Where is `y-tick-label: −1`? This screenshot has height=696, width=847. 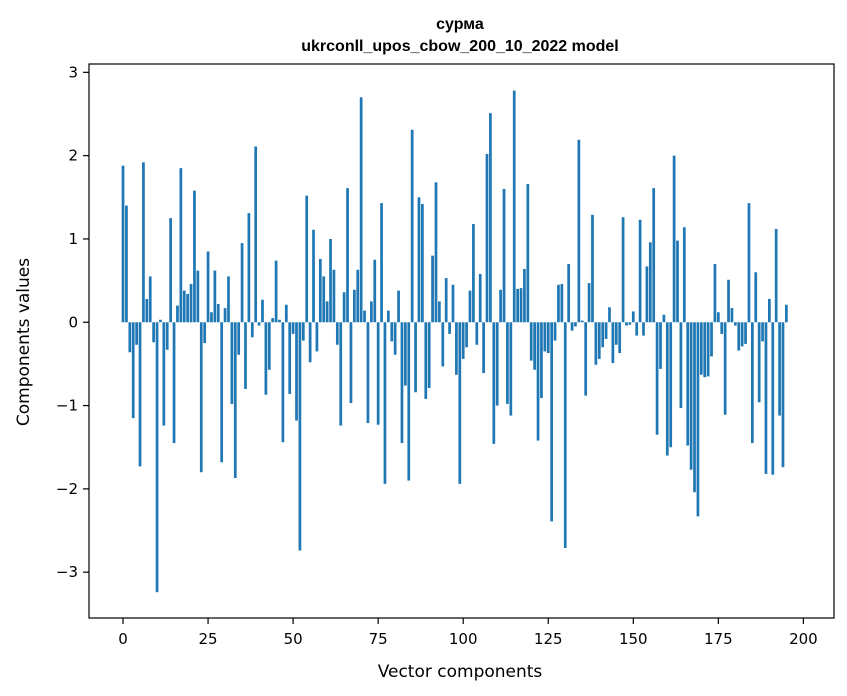
y-tick-label: −1 is located at coordinates (67, 406).